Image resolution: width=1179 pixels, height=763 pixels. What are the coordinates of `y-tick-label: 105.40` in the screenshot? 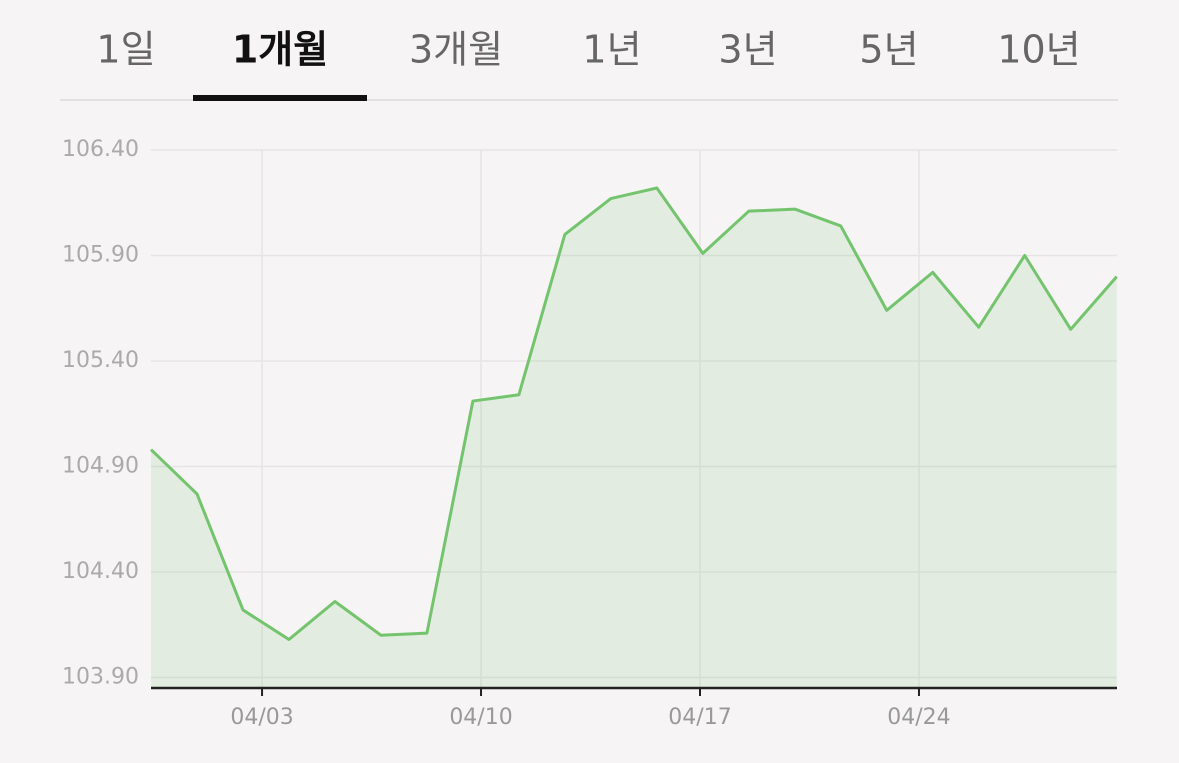 It's located at (100, 360).